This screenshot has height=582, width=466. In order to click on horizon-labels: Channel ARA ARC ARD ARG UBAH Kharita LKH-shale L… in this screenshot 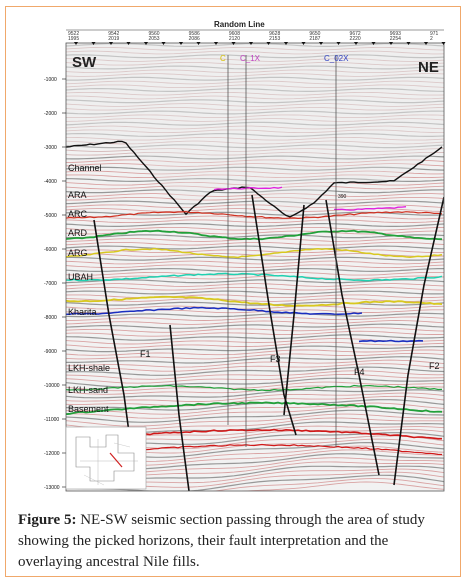, I will do `click(89, 288)`.